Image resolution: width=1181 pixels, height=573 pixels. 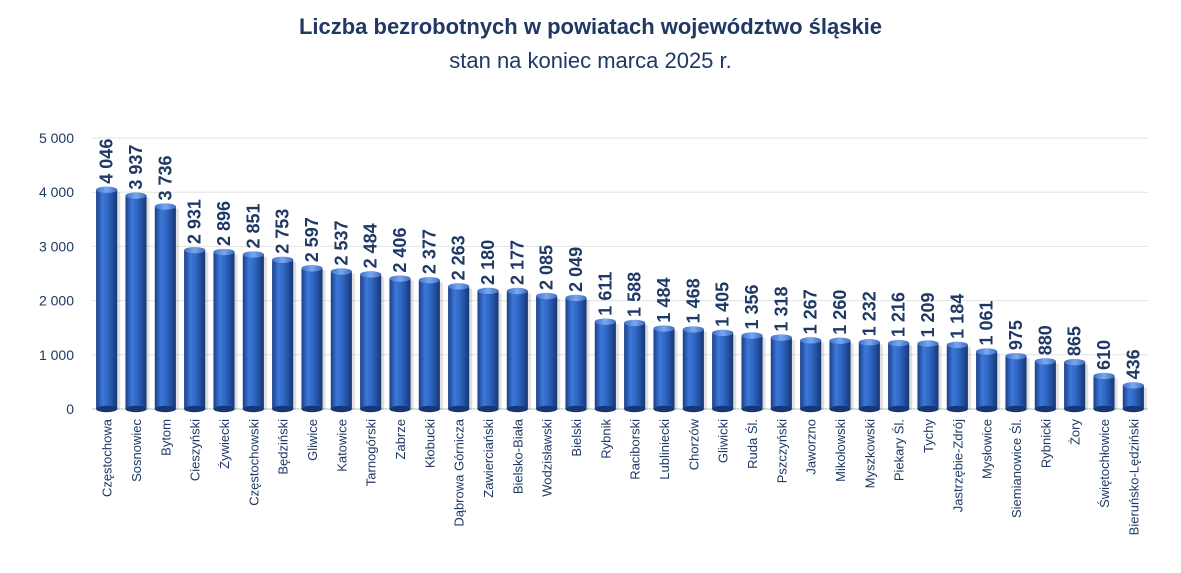 I want to click on x-tick-label: Tychy, so click(x=928, y=436).